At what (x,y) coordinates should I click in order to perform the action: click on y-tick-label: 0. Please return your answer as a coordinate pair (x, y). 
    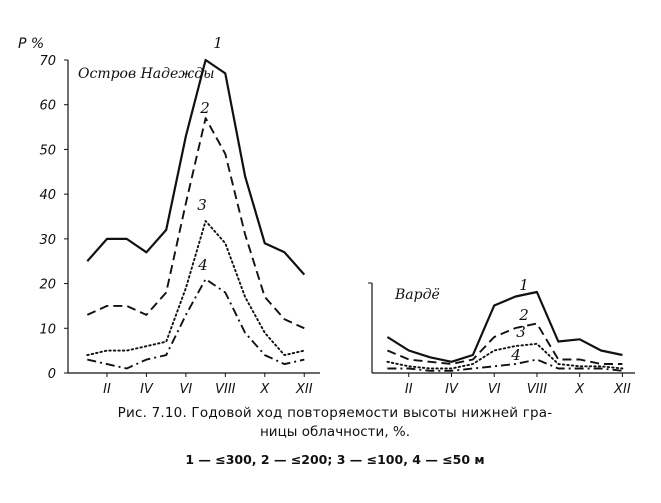
    Looking at the image, I should click on (52, 374).